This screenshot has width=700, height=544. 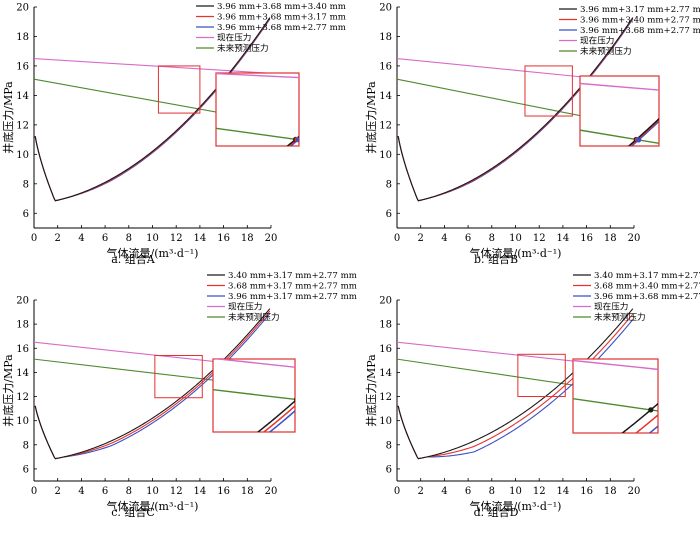 What do you see at coordinates (281, 7) in the screenshot?
I see `legend-label: 3.96 mm+3.68 mm+3.40 mm` at bounding box center [281, 7].